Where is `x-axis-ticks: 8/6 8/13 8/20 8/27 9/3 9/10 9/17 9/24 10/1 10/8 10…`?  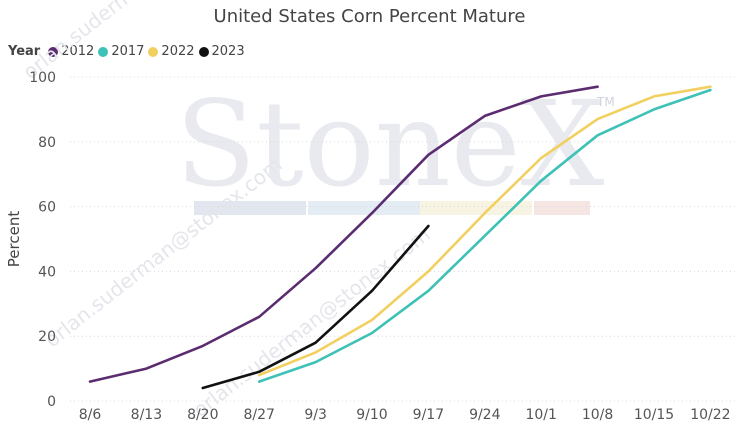
x-axis-ticks: 8/6 8/13 8/20 8/27 9/3 9/10 9/17 9/24 10/1 10/8 10… is located at coordinates (405, 415).